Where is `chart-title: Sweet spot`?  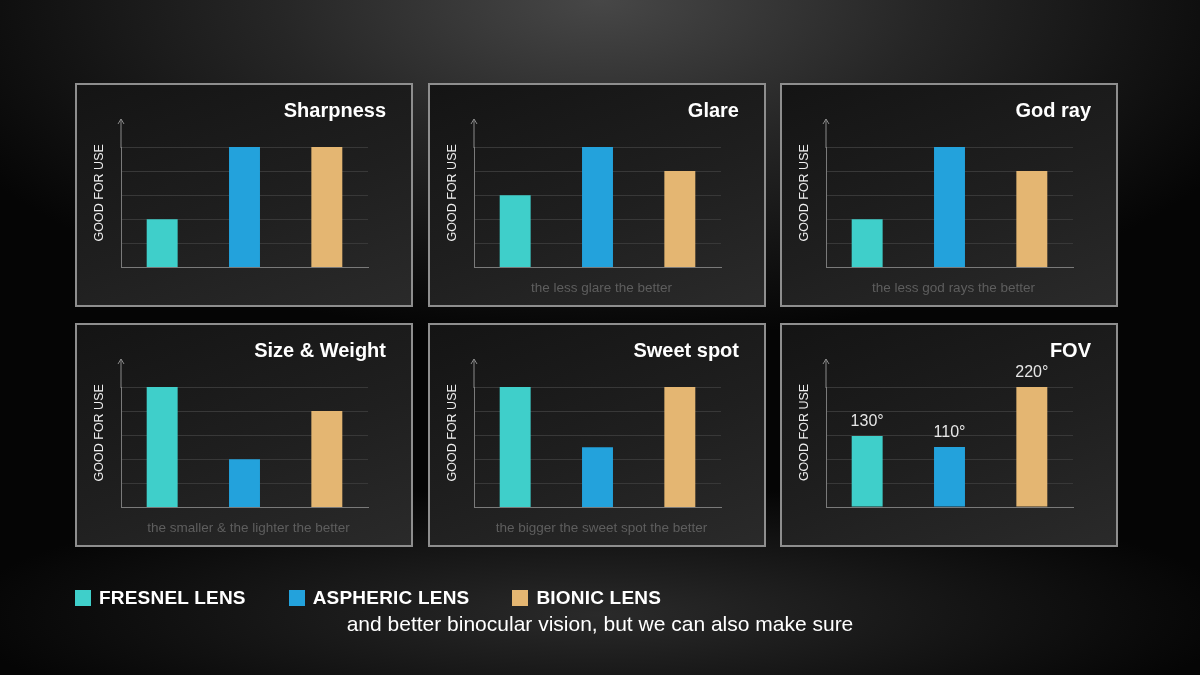
chart-title: Sweet spot is located at coordinates (685, 349).